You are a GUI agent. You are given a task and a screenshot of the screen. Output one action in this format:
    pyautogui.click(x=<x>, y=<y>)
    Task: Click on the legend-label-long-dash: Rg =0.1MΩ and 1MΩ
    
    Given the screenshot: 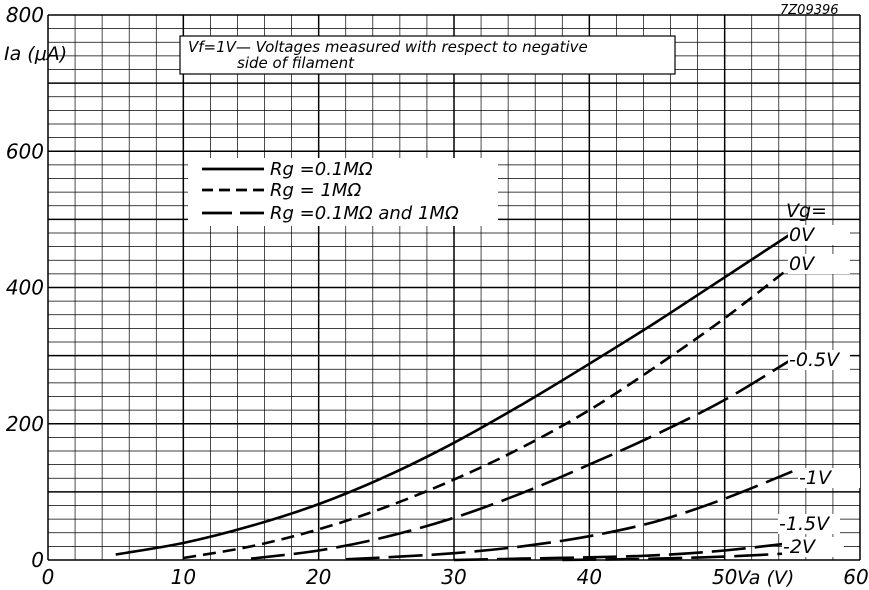 What is the action you would take?
    pyautogui.click(x=364, y=213)
    